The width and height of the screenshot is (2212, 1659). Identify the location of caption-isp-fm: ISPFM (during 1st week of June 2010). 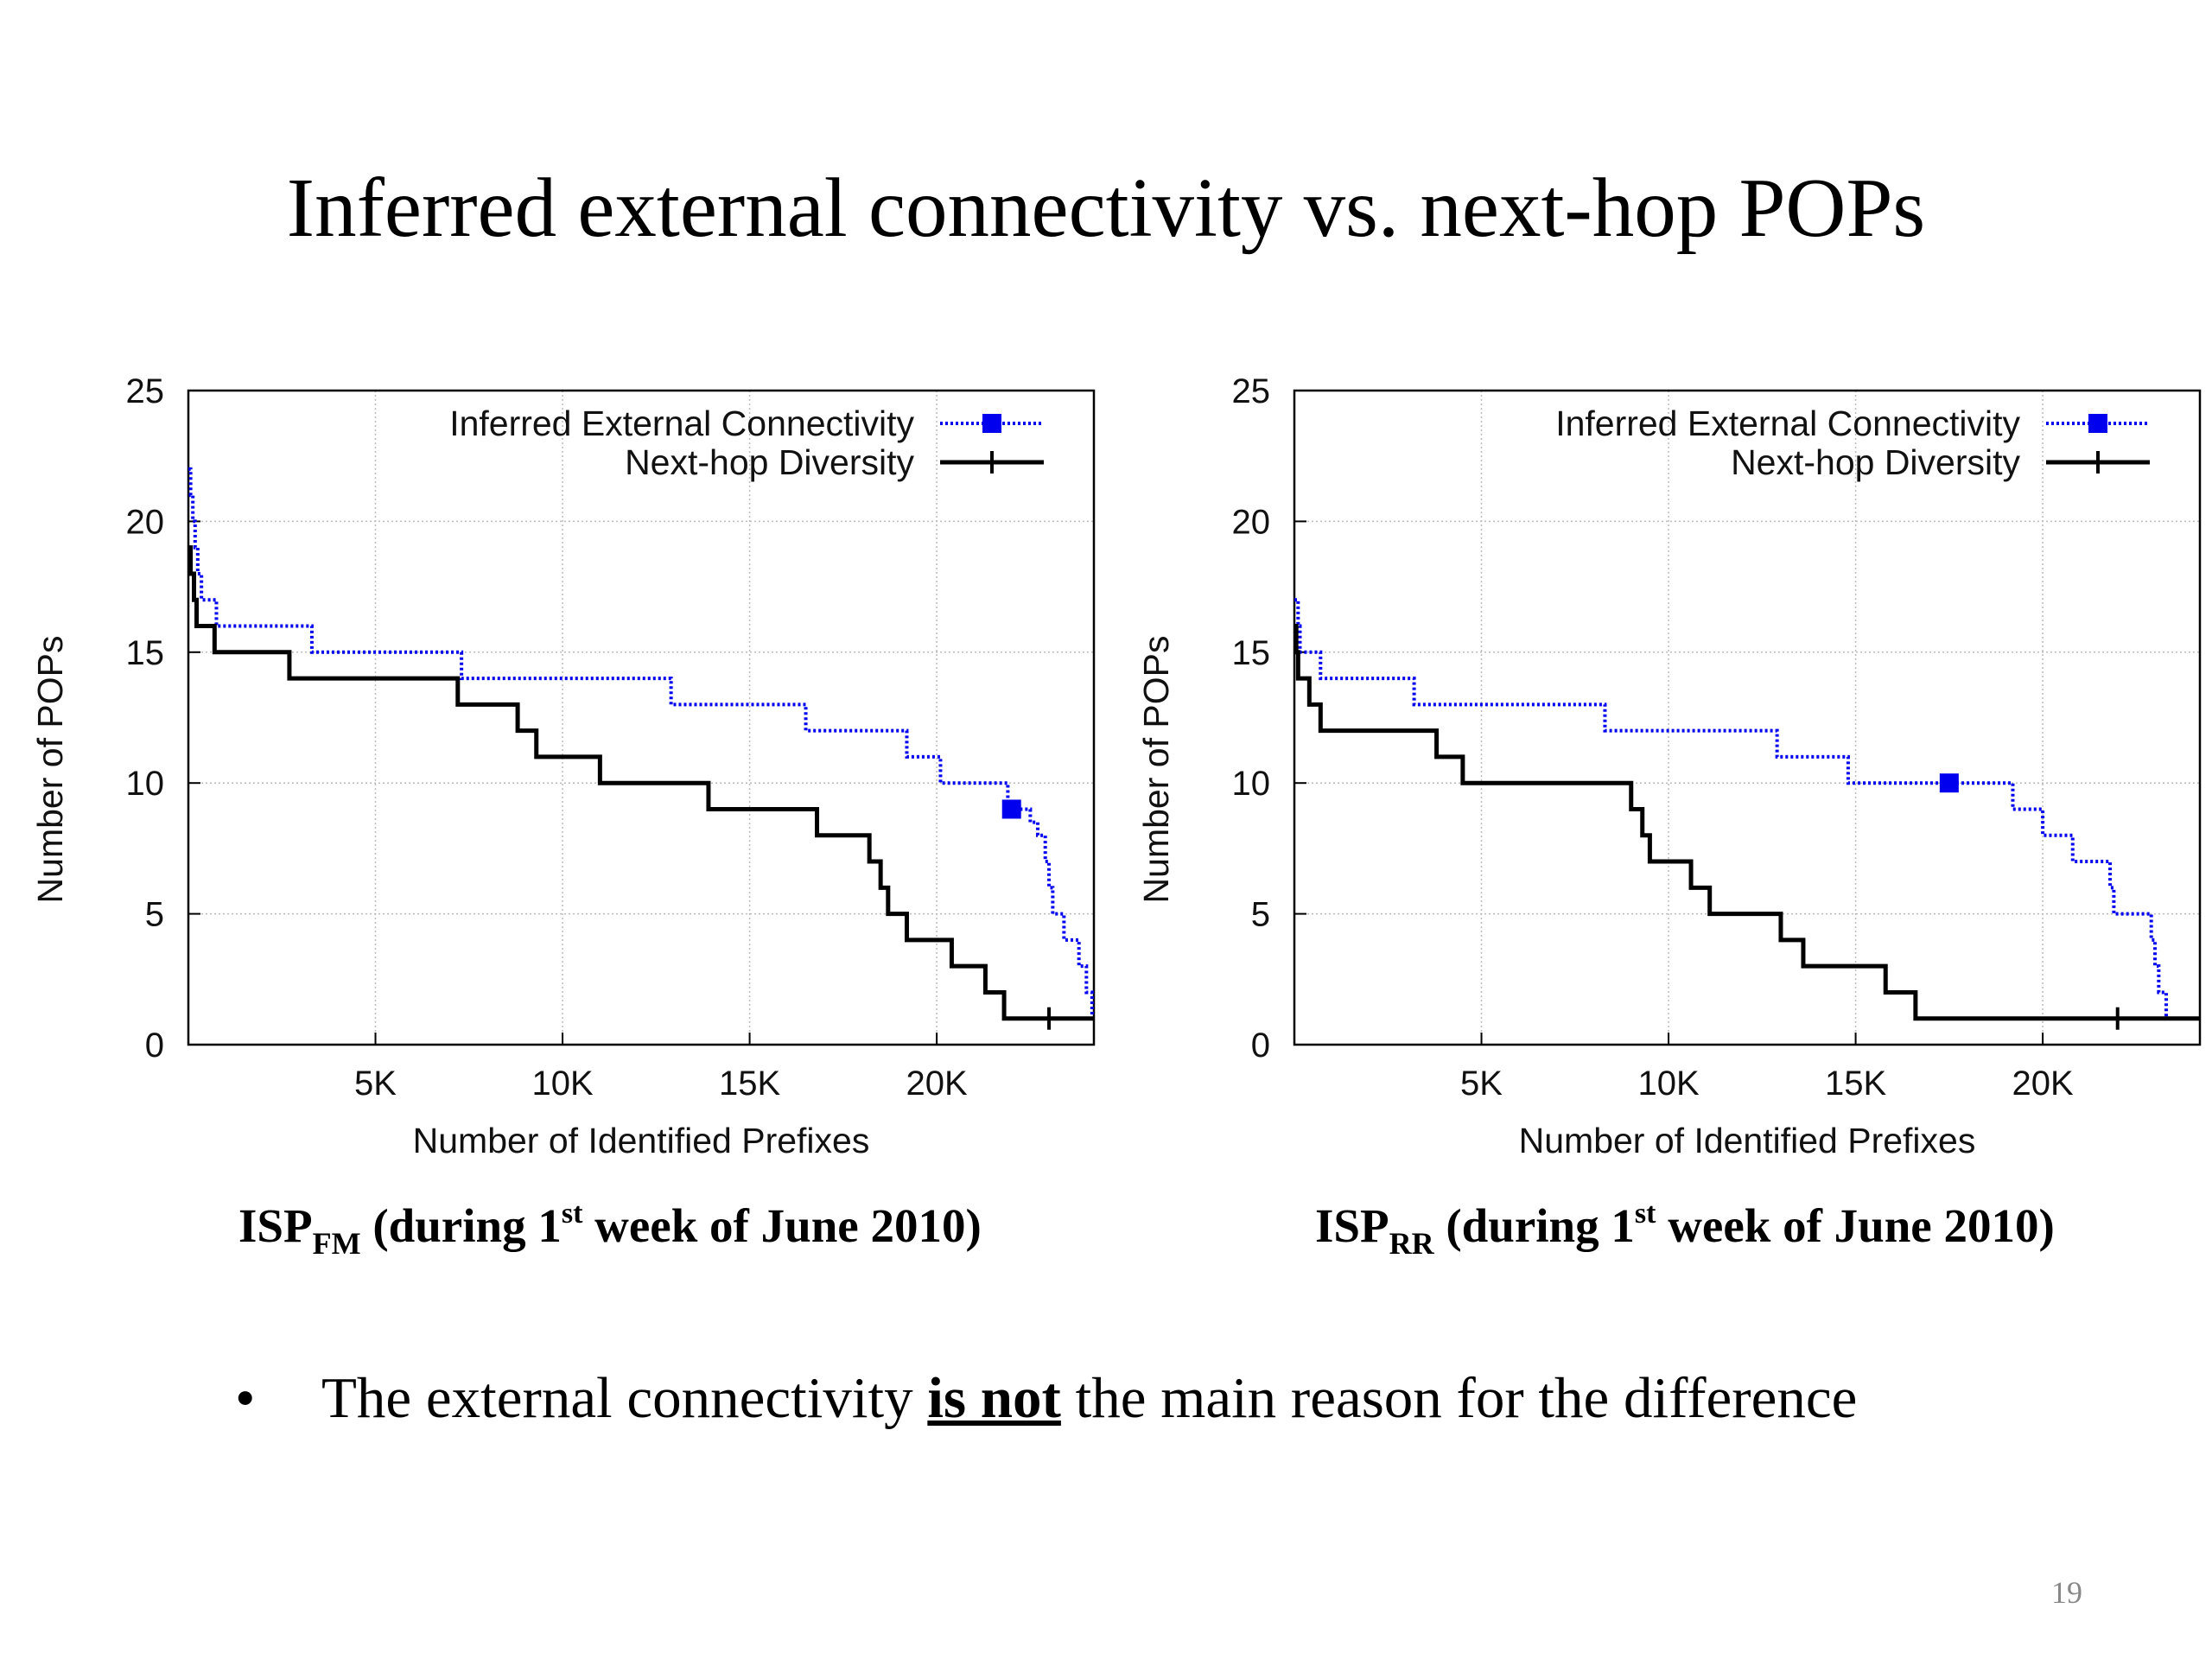
(610, 1230).